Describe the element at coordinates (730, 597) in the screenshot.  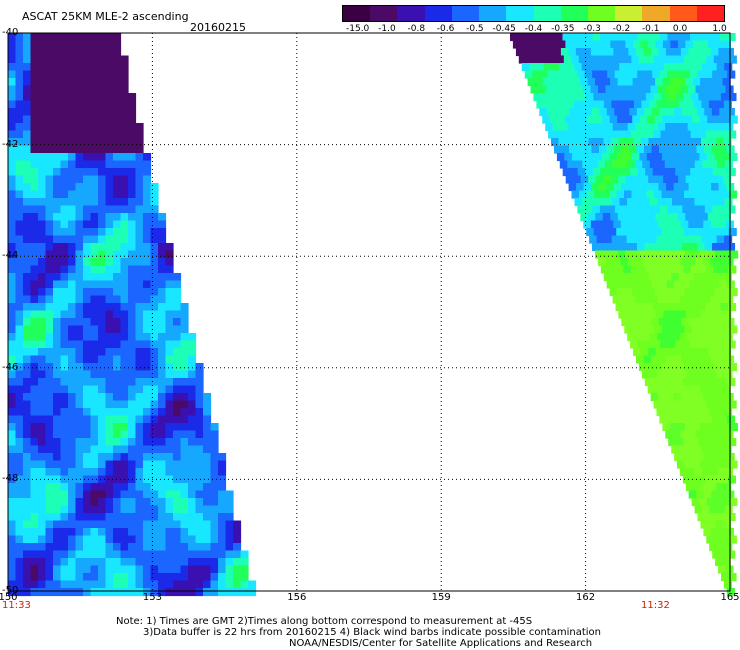
I see `longitude-label: 165` at that location.